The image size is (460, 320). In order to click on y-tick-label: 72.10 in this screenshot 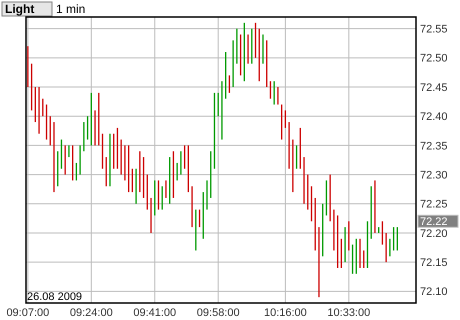, I will do `click(434, 292)`.